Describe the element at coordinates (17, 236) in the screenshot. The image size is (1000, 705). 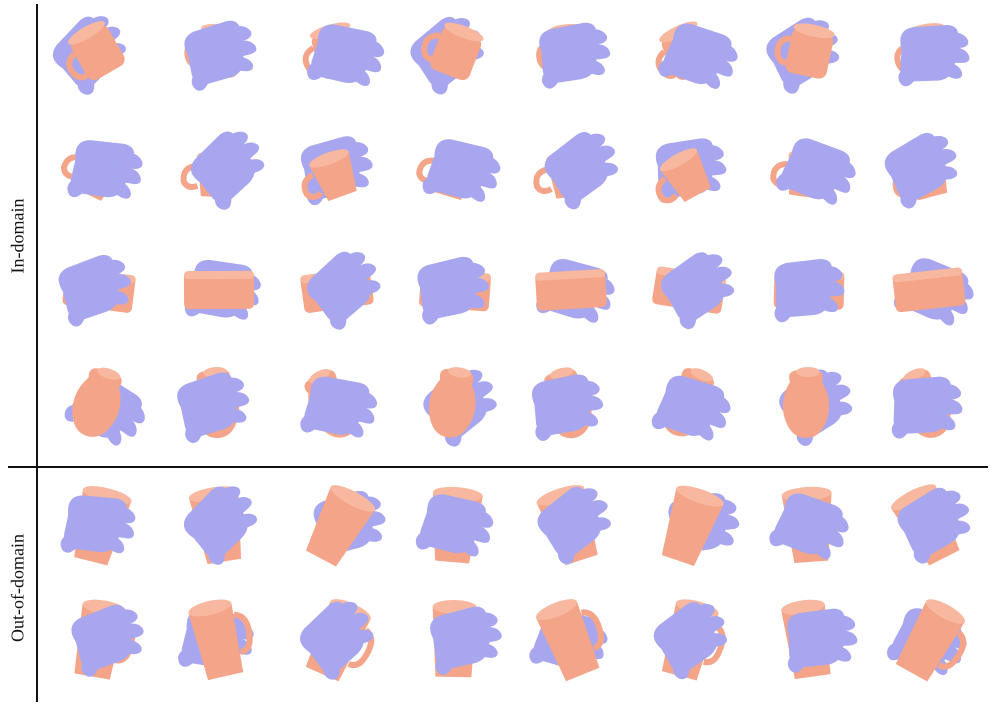
I see `in-domain-label: In-domain` at that location.